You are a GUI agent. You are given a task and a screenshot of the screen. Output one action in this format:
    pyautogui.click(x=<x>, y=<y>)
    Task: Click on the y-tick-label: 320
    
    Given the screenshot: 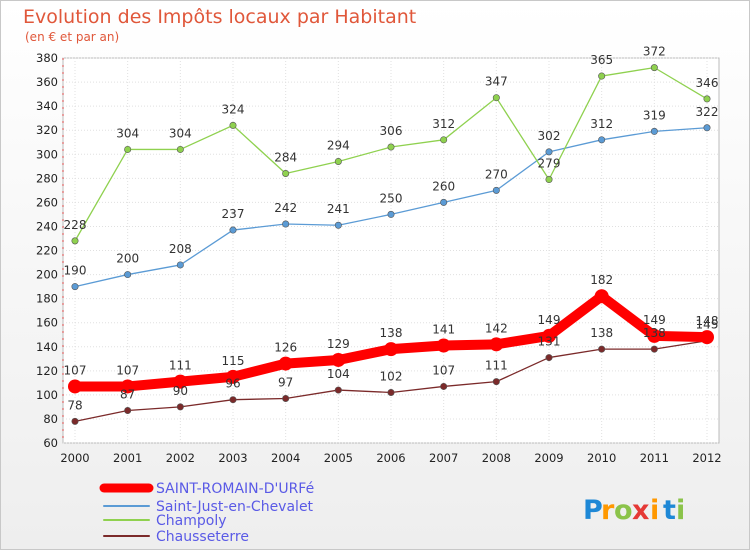 What is the action you would take?
    pyautogui.click(x=47, y=130)
    